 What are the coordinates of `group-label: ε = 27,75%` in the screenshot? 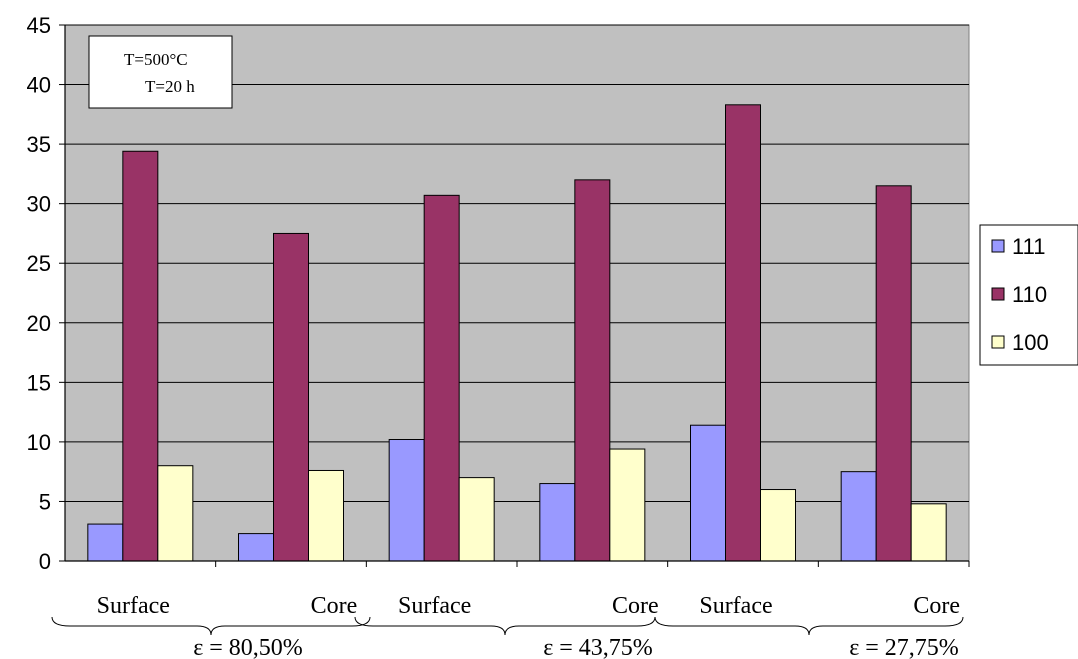 It's located at (904, 647).